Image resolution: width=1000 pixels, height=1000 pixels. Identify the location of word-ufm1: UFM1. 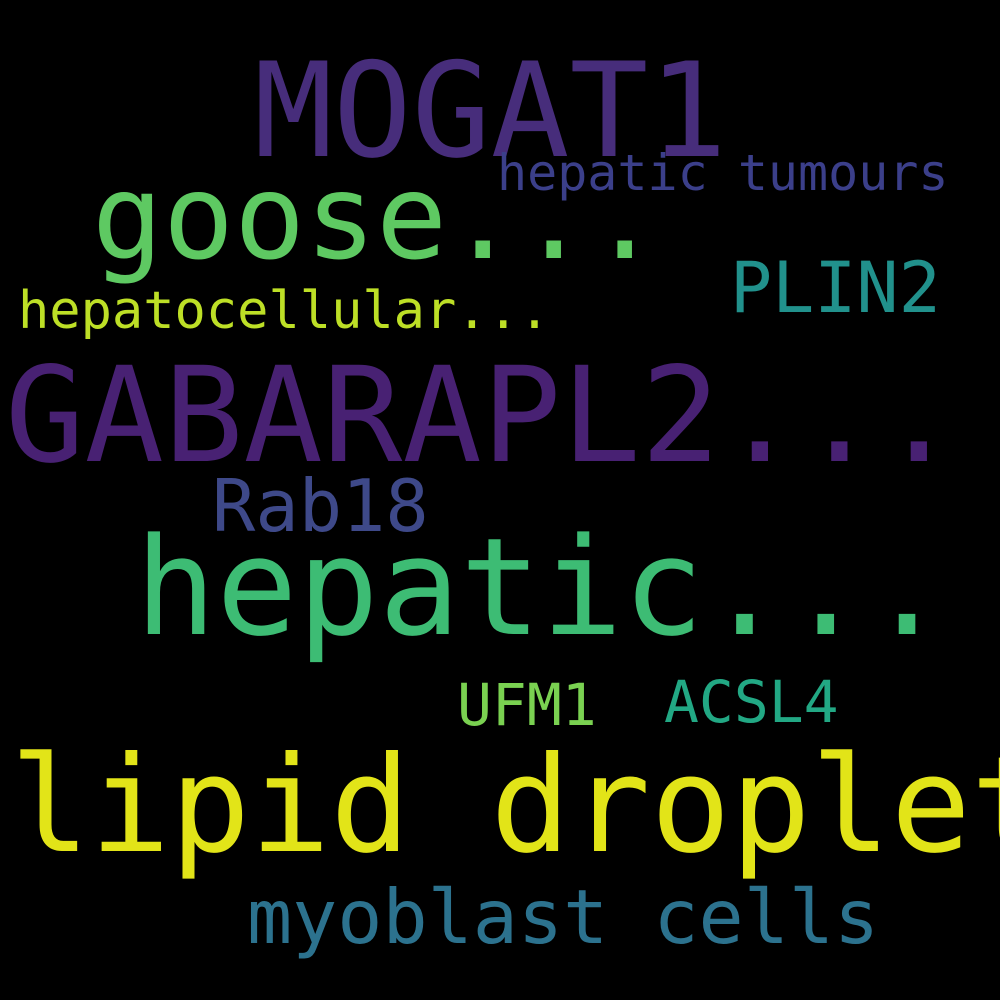
(527, 705).